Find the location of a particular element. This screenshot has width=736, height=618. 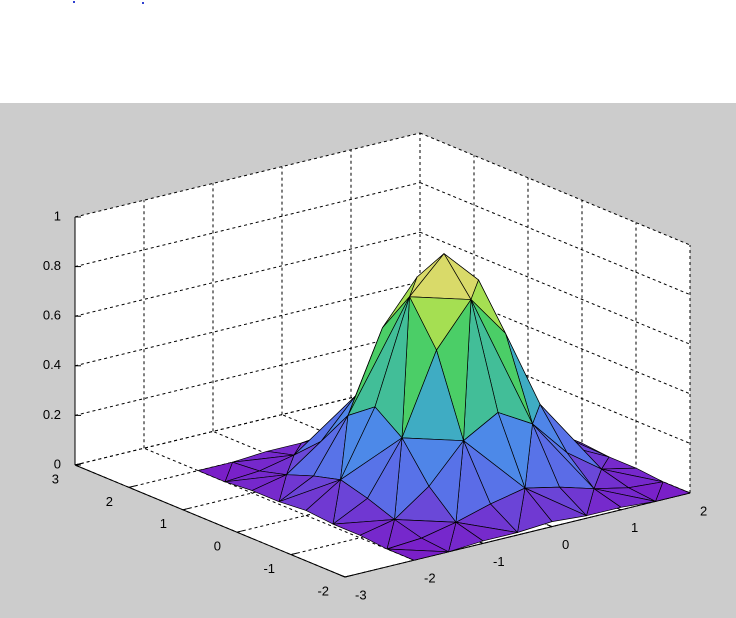

y-axis-line is located at coordinates (210, 521).